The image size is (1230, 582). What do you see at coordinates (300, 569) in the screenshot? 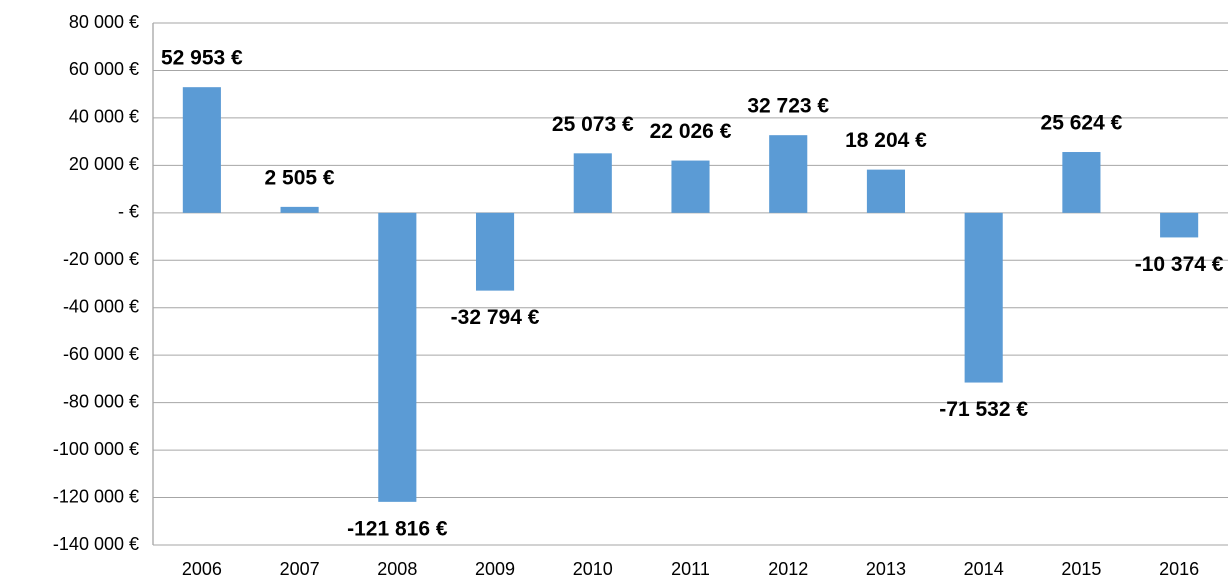
I see `x-tick-label: 2007` at bounding box center [300, 569].